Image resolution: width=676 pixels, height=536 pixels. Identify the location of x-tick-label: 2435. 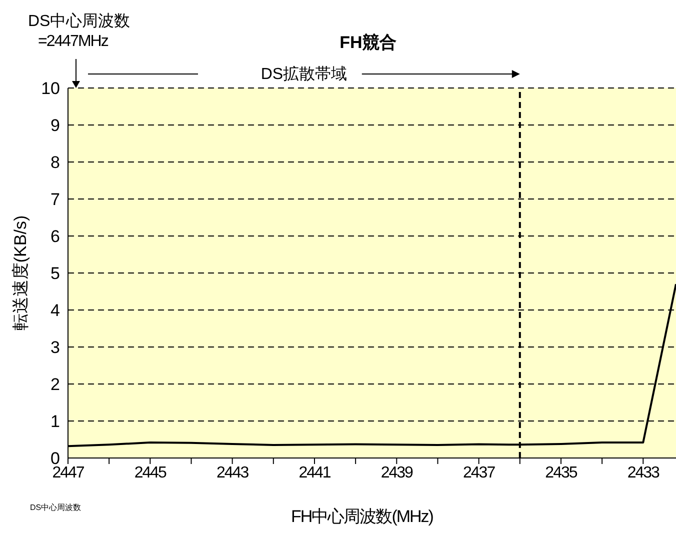
(561, 473).